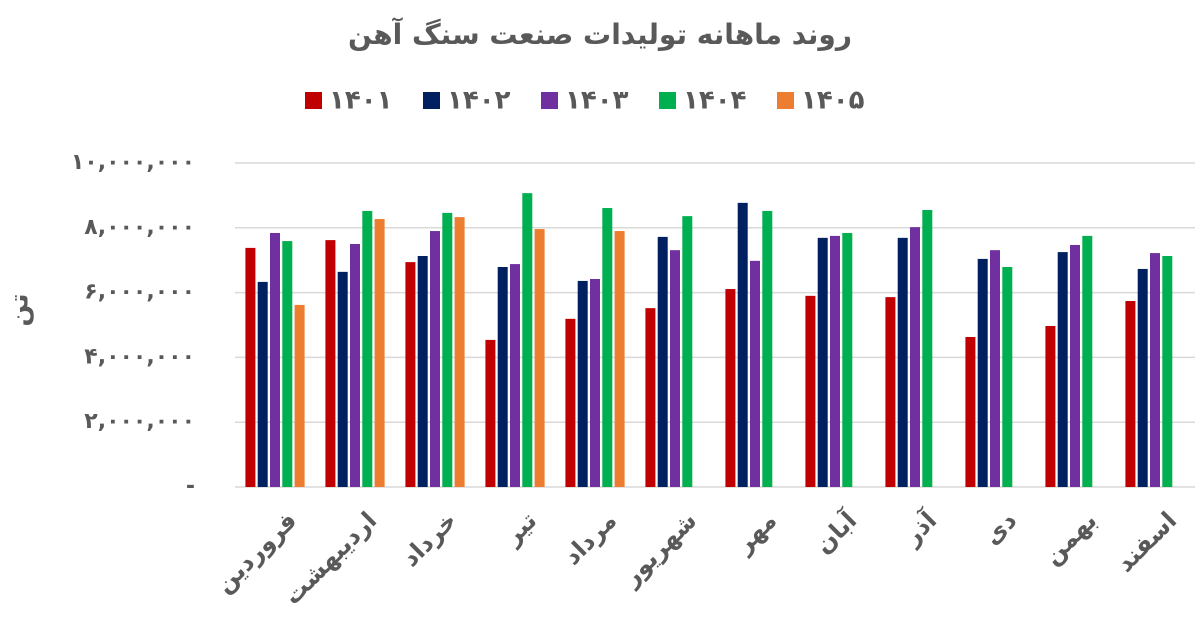  Describe the element at coordinates (836, 532) in the screenshot. I see `x-tick-label: آبان` at that location.